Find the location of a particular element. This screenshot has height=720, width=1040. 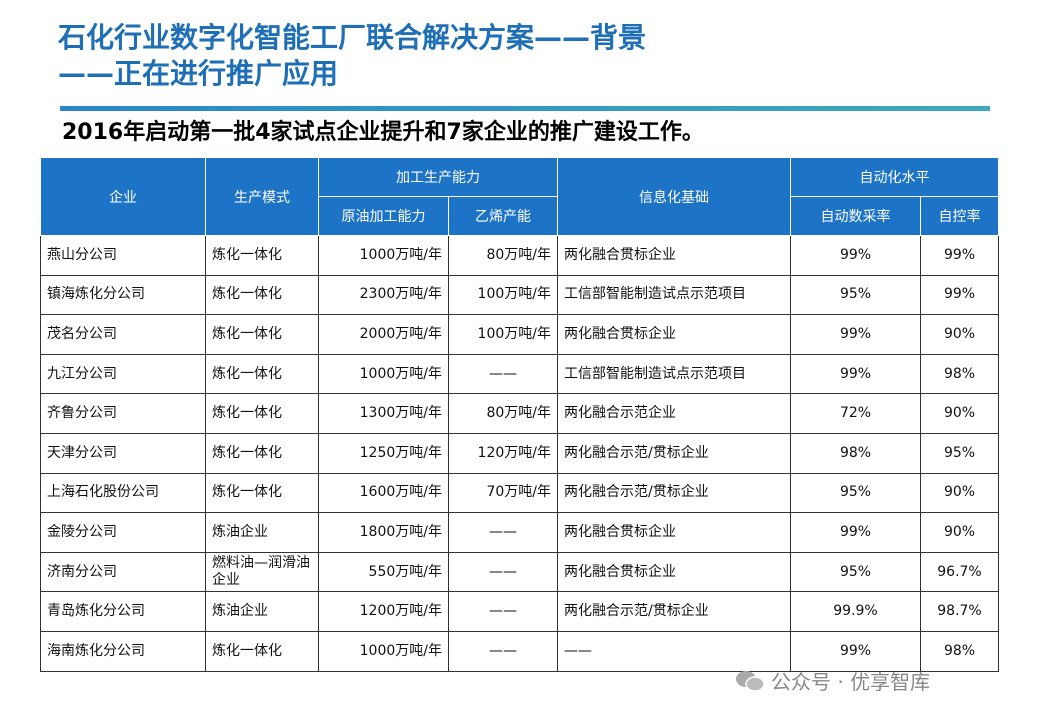

table-cell: 2300万吨/年 is located at coordinates (383, 295).